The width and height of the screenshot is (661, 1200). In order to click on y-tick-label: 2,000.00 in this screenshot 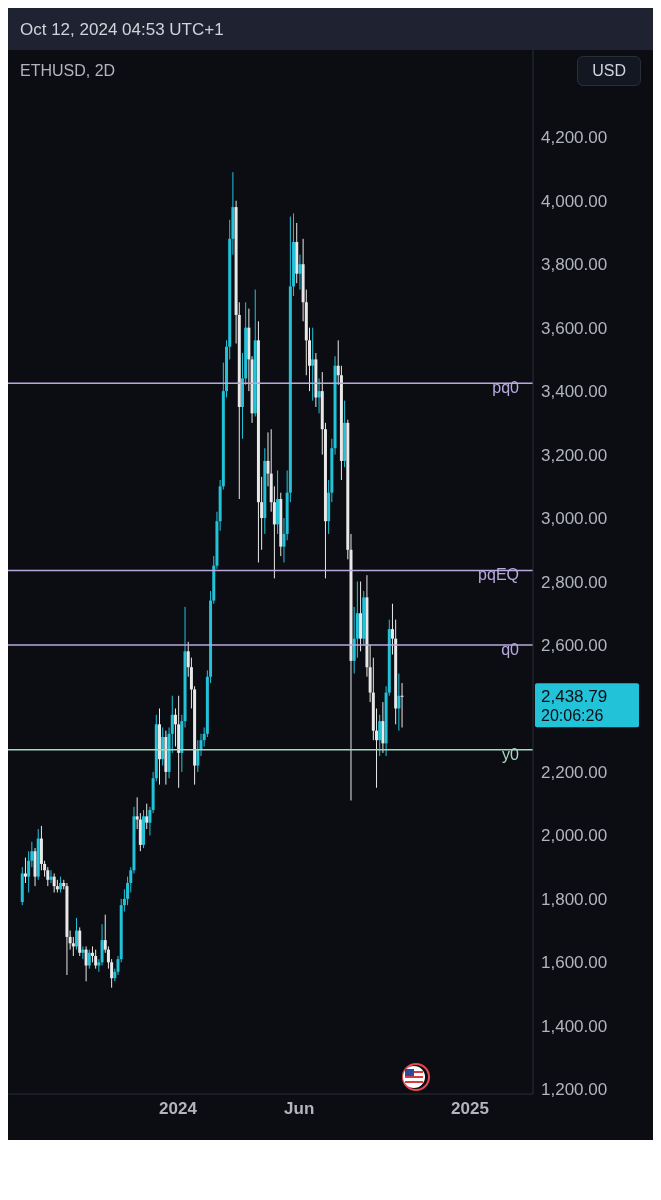, I will do `click(574, 836)`.